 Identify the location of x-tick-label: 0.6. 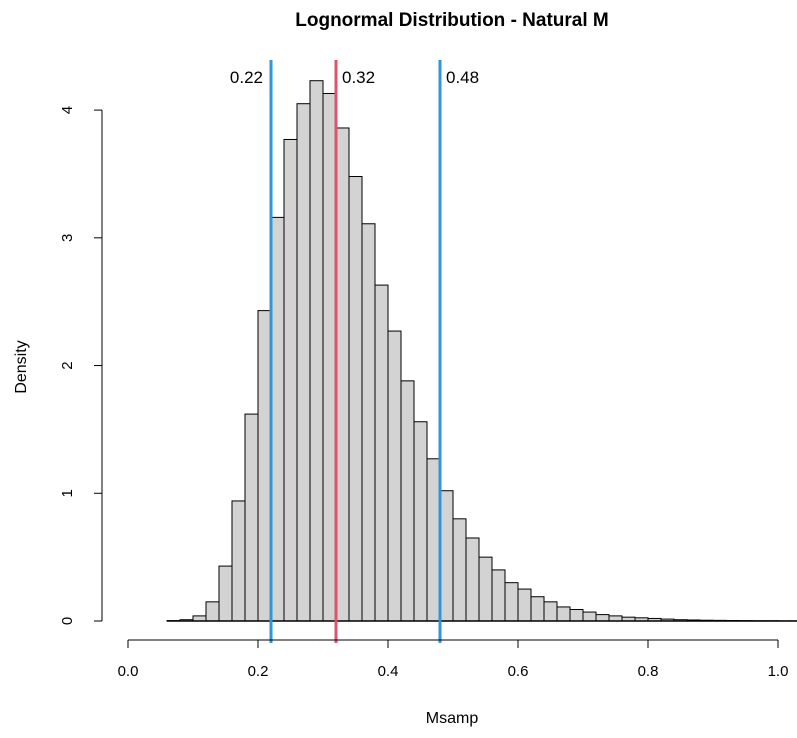
(518, 671).